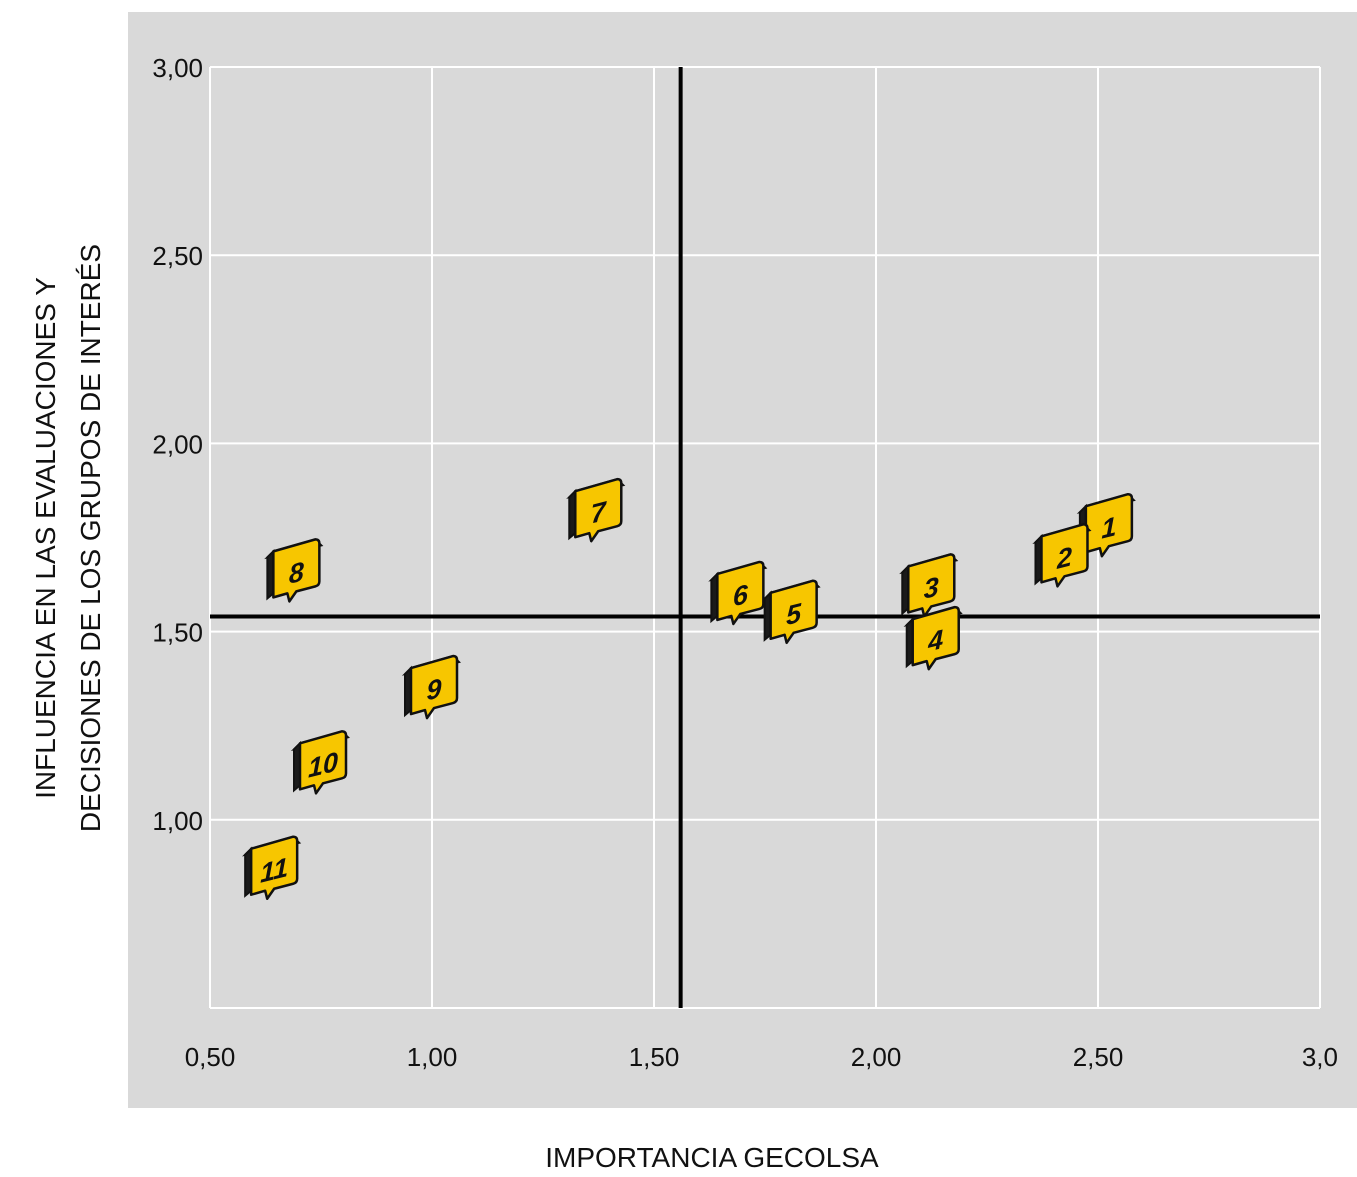 The image size is (1357, 1177). I want to click on y-axis-label-line-1: INFLUENCIA EN LAS EVALUACIONES Y, so click(45, 538).